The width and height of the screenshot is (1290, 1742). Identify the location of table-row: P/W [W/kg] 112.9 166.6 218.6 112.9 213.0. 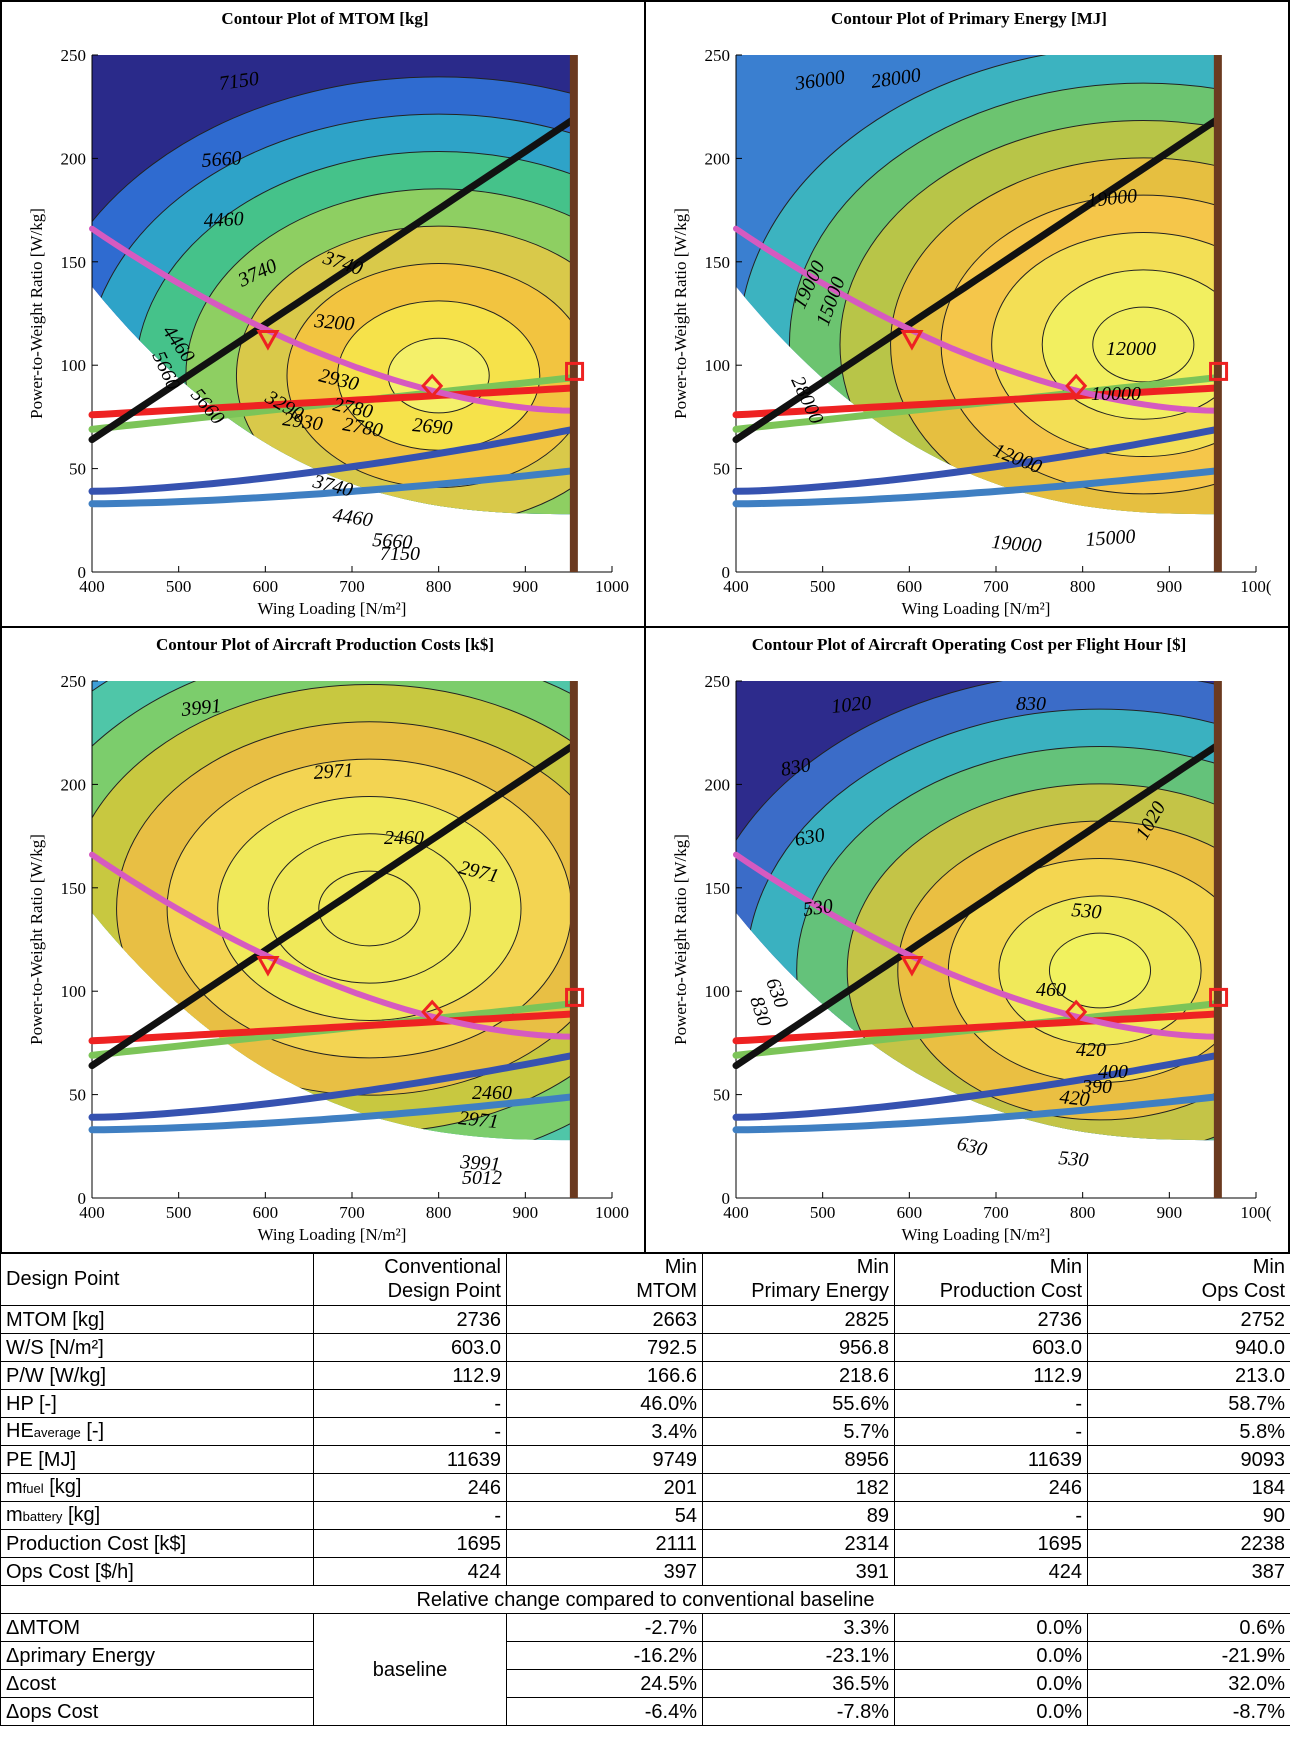
(645, 1375).